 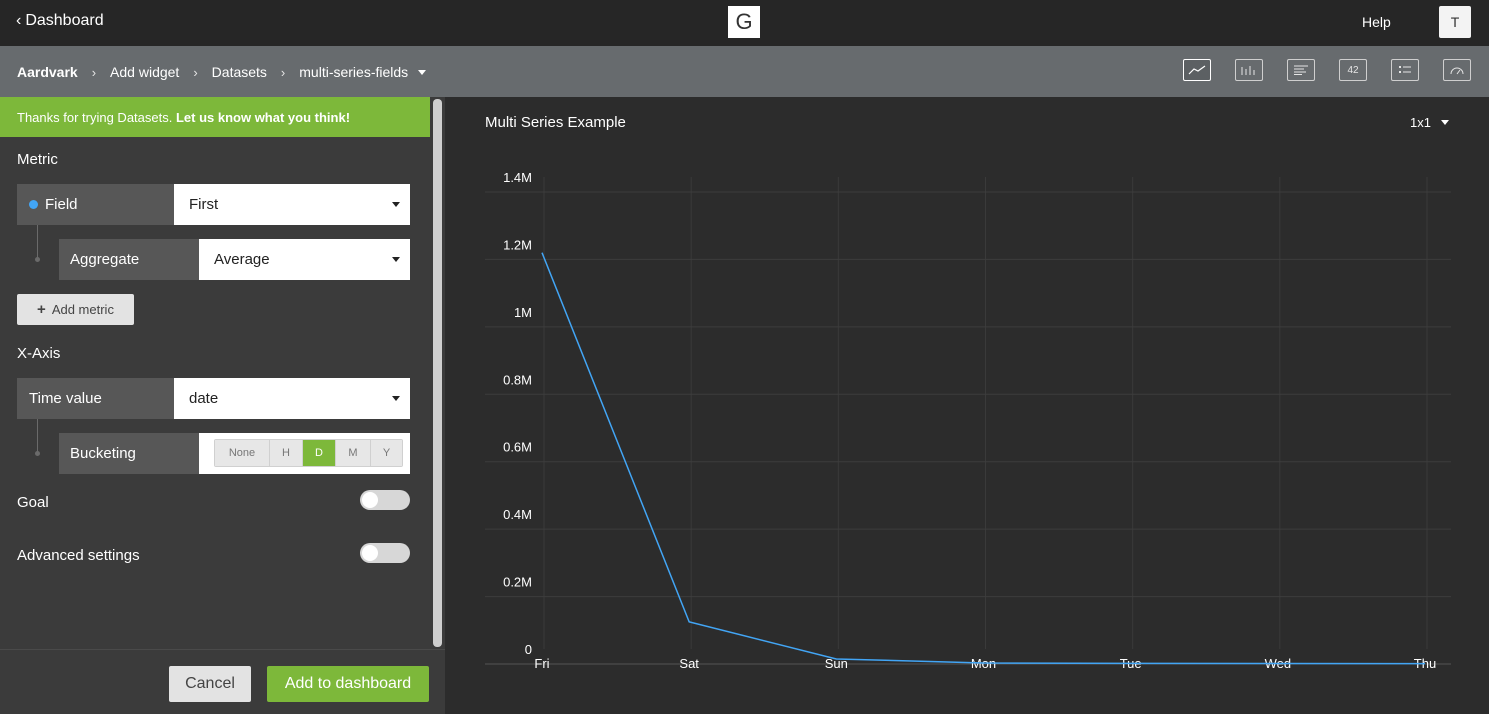 What do you see at coordinates (385, 553) in the screenshot?
I see `advanced-settings-toggle` at bounding box center [385, 553].